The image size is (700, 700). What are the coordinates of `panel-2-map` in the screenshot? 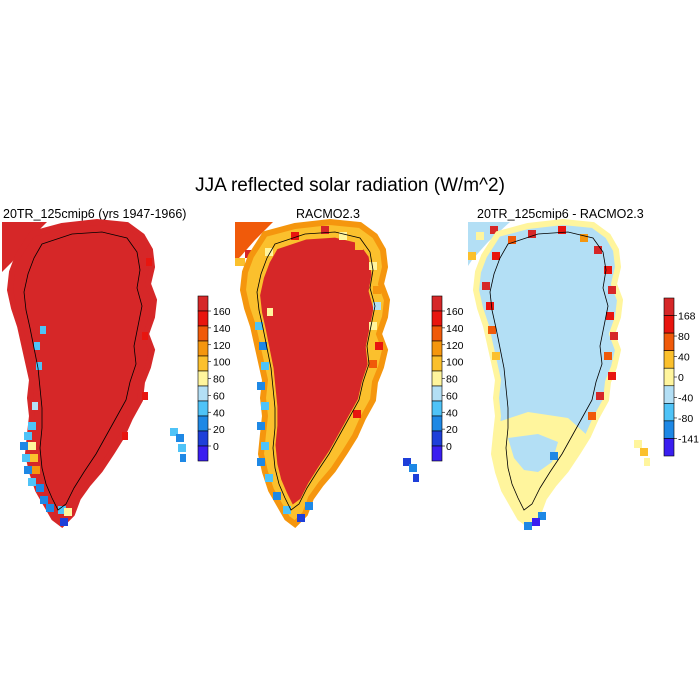 It's located at (327, 373).